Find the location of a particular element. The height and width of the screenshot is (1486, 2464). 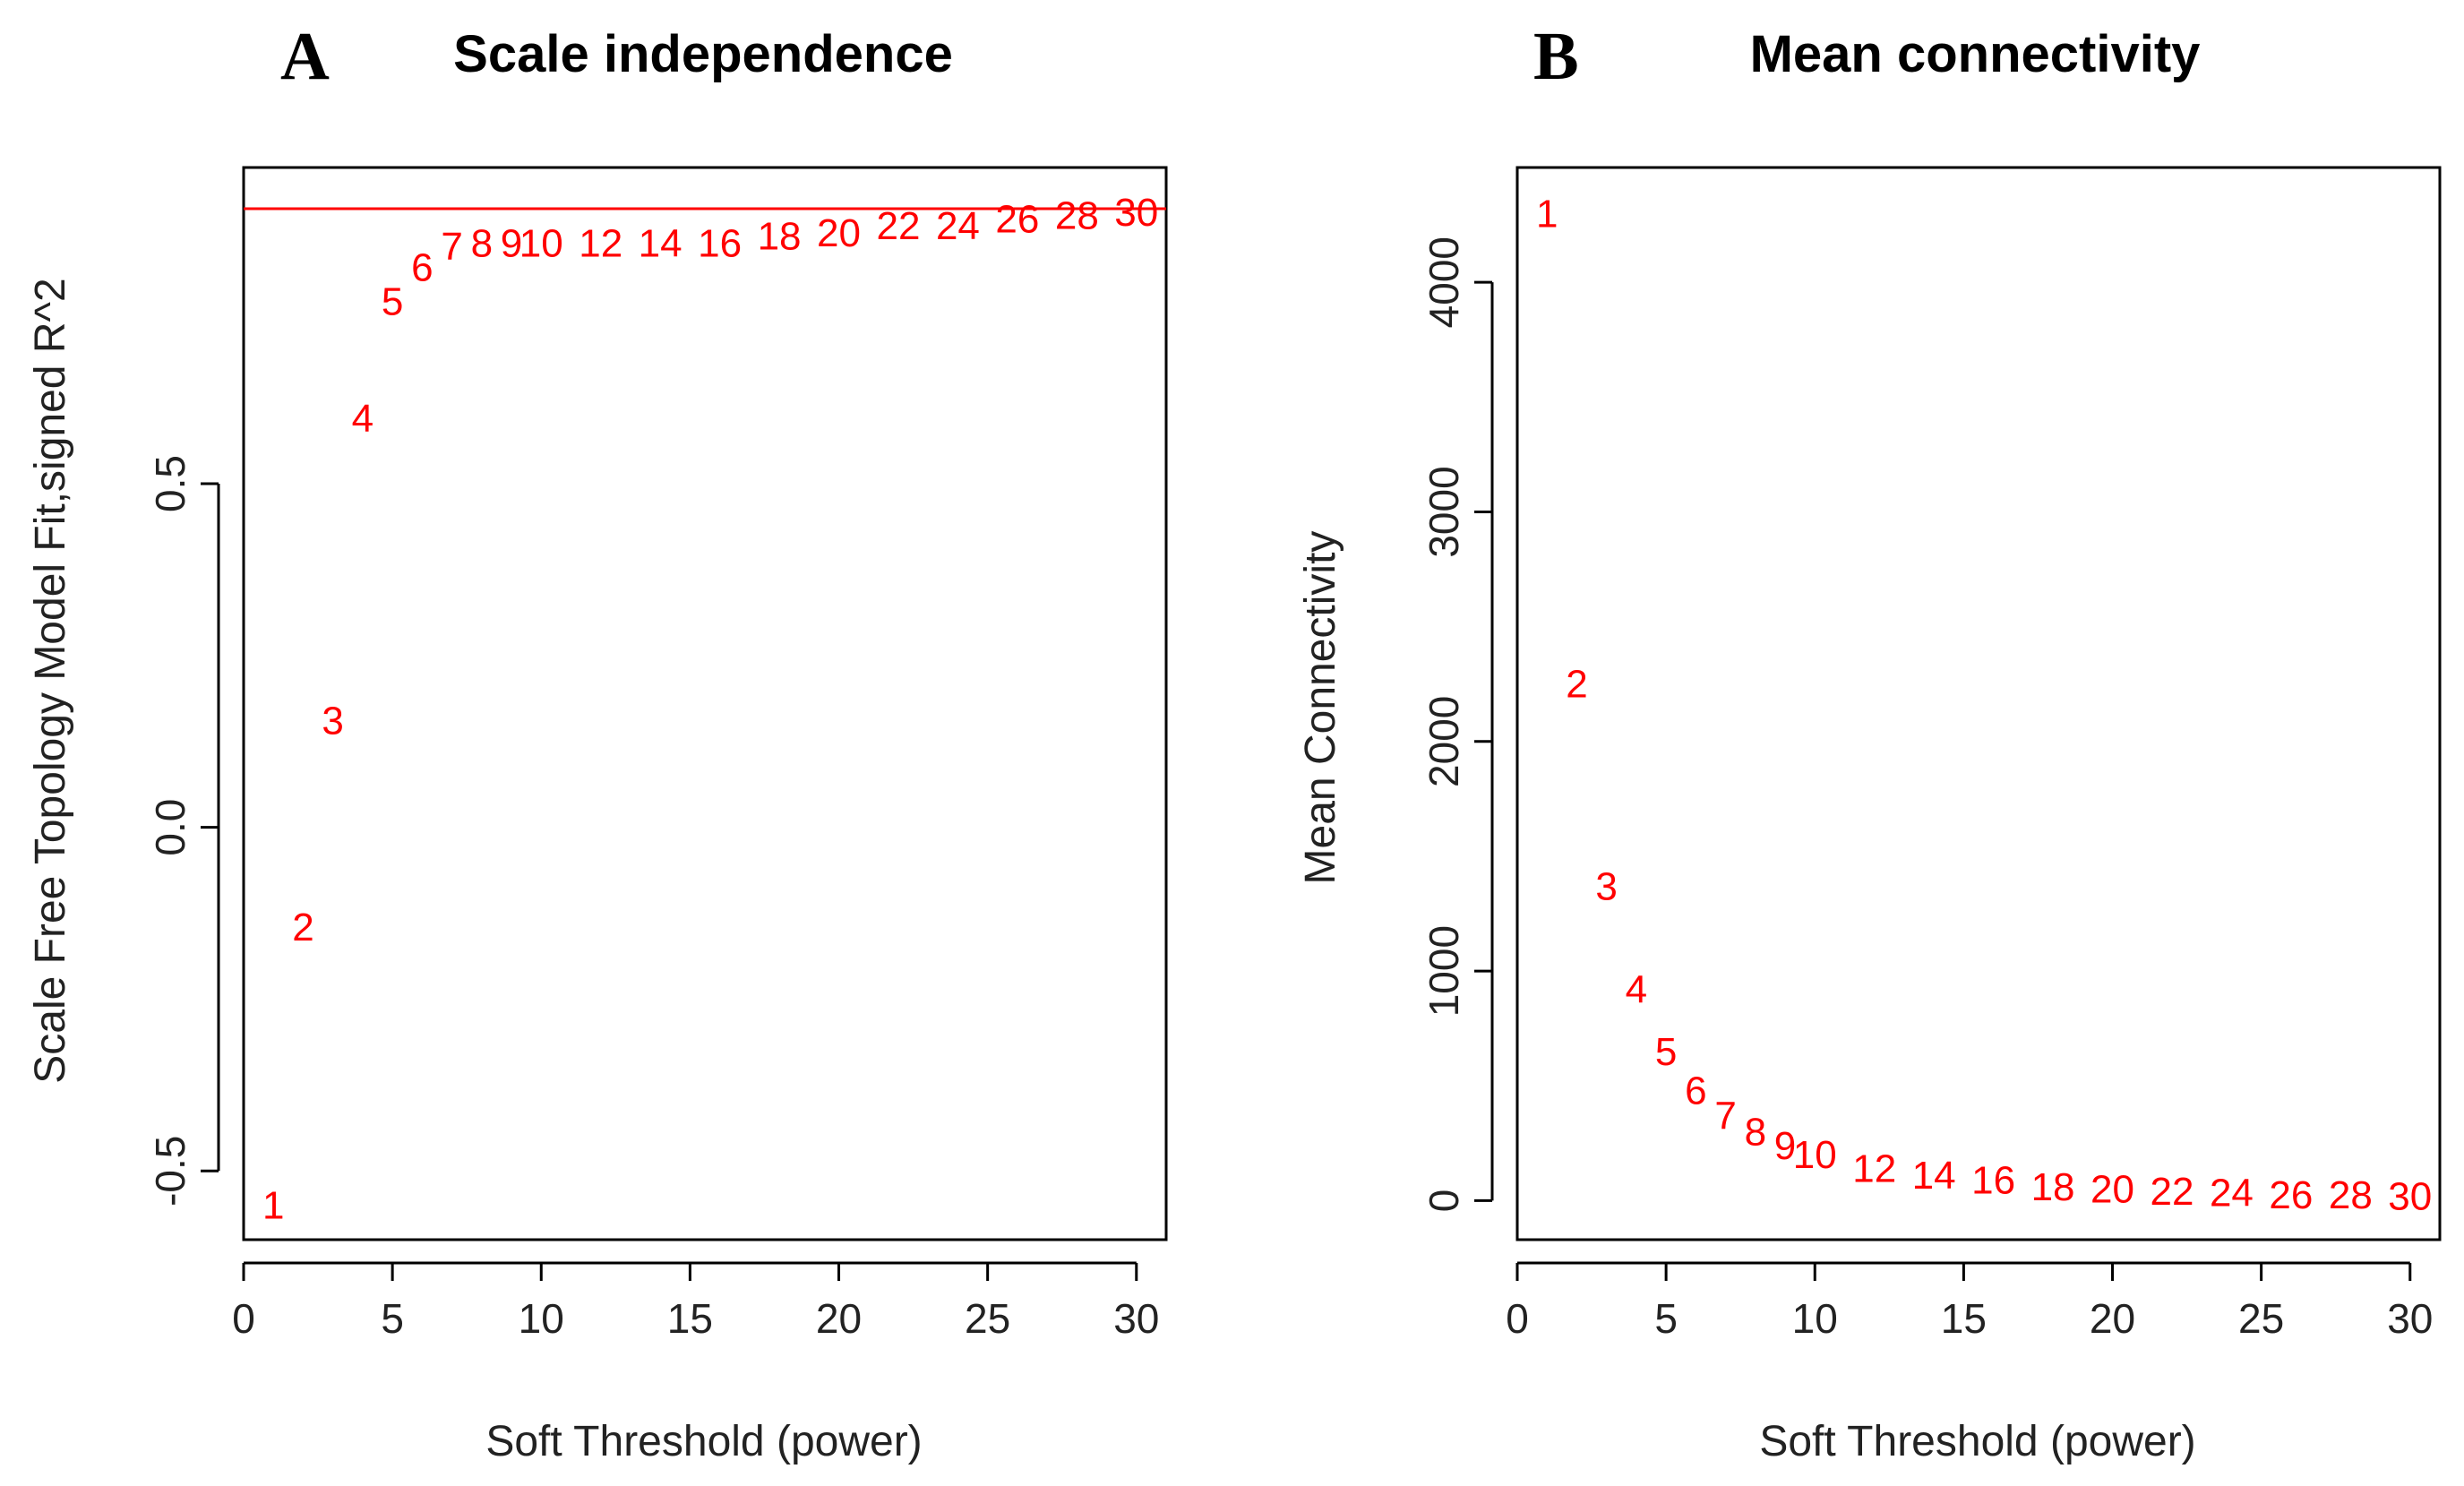

y-tick-label: 2000 is located at coordinates (1444, 741).